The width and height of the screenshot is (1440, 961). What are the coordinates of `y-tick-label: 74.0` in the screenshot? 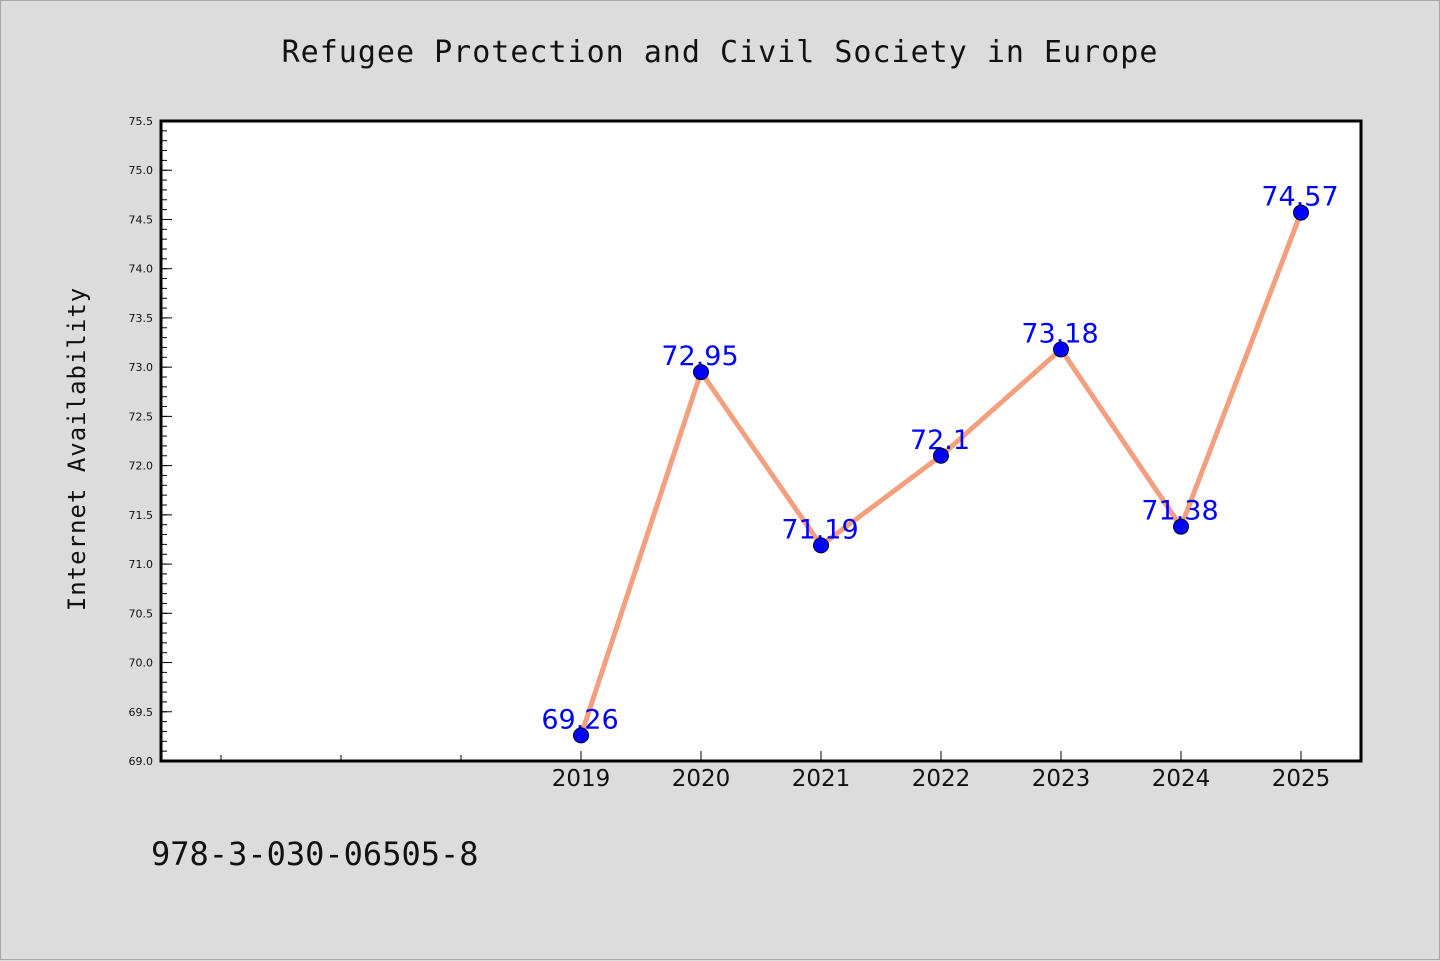 It's located at (141, 269).